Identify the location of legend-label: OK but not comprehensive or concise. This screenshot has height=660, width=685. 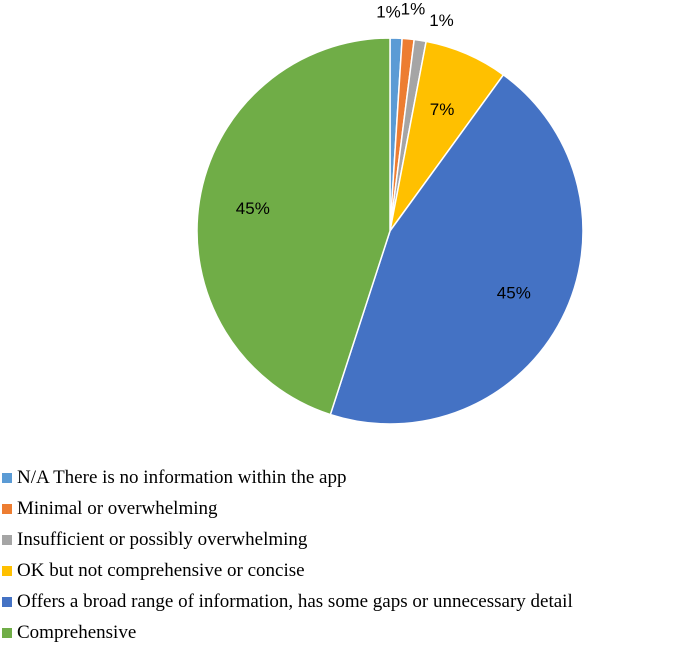
(161, 570).